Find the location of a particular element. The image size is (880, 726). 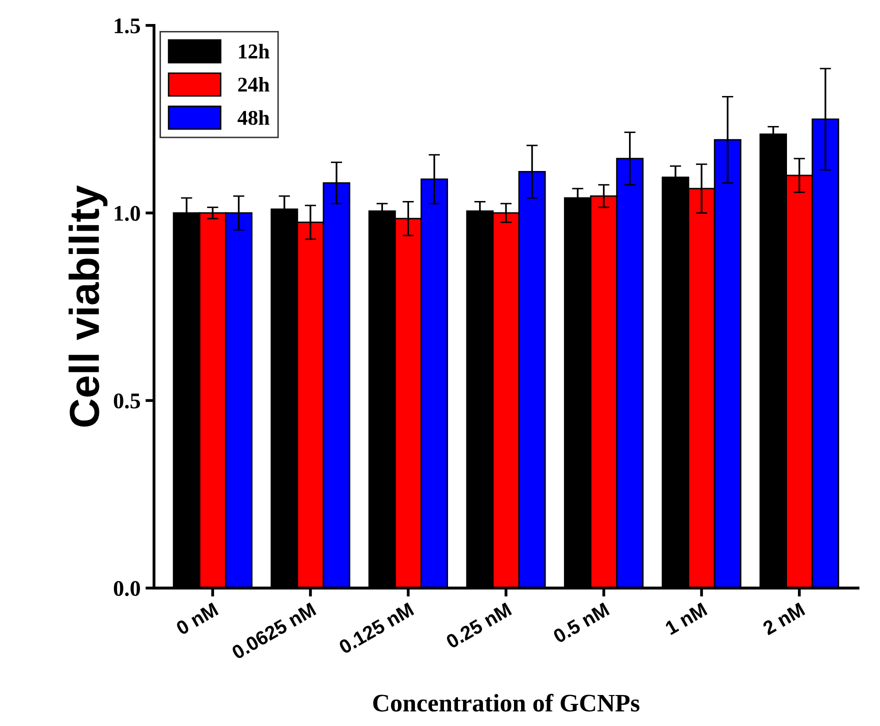

y-tick-label: 1.5 is located at coordinates (127, 26).